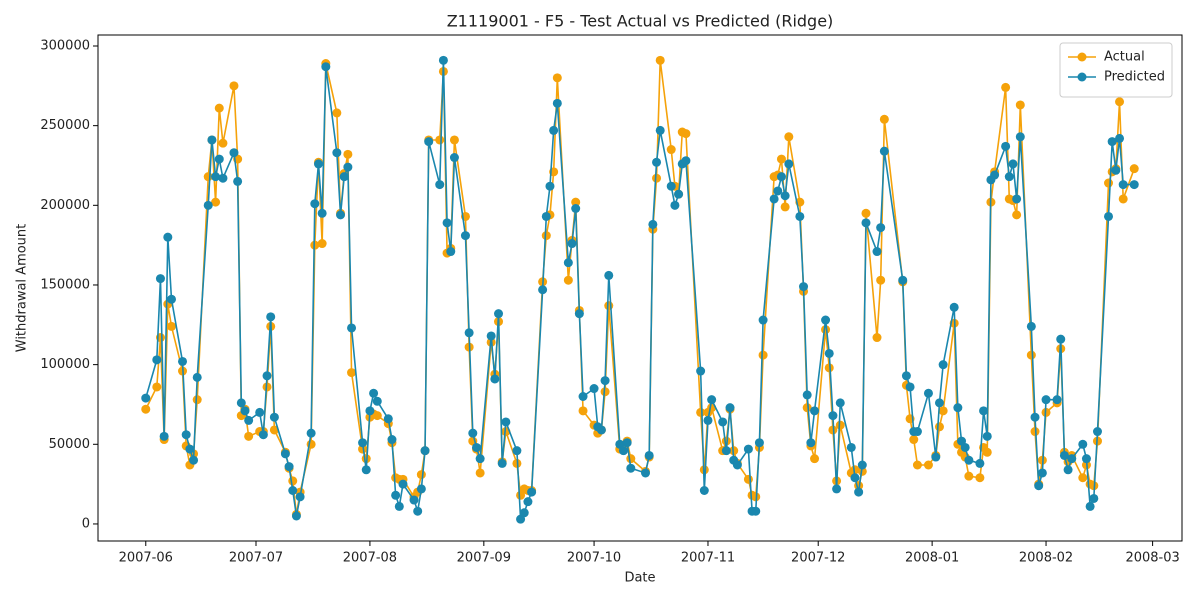 This screenshot has width=1200, height=600. Describe the element at coordinates (256, 558) in the screenshot. I see `x-tick-label: 2007-07` at that location.